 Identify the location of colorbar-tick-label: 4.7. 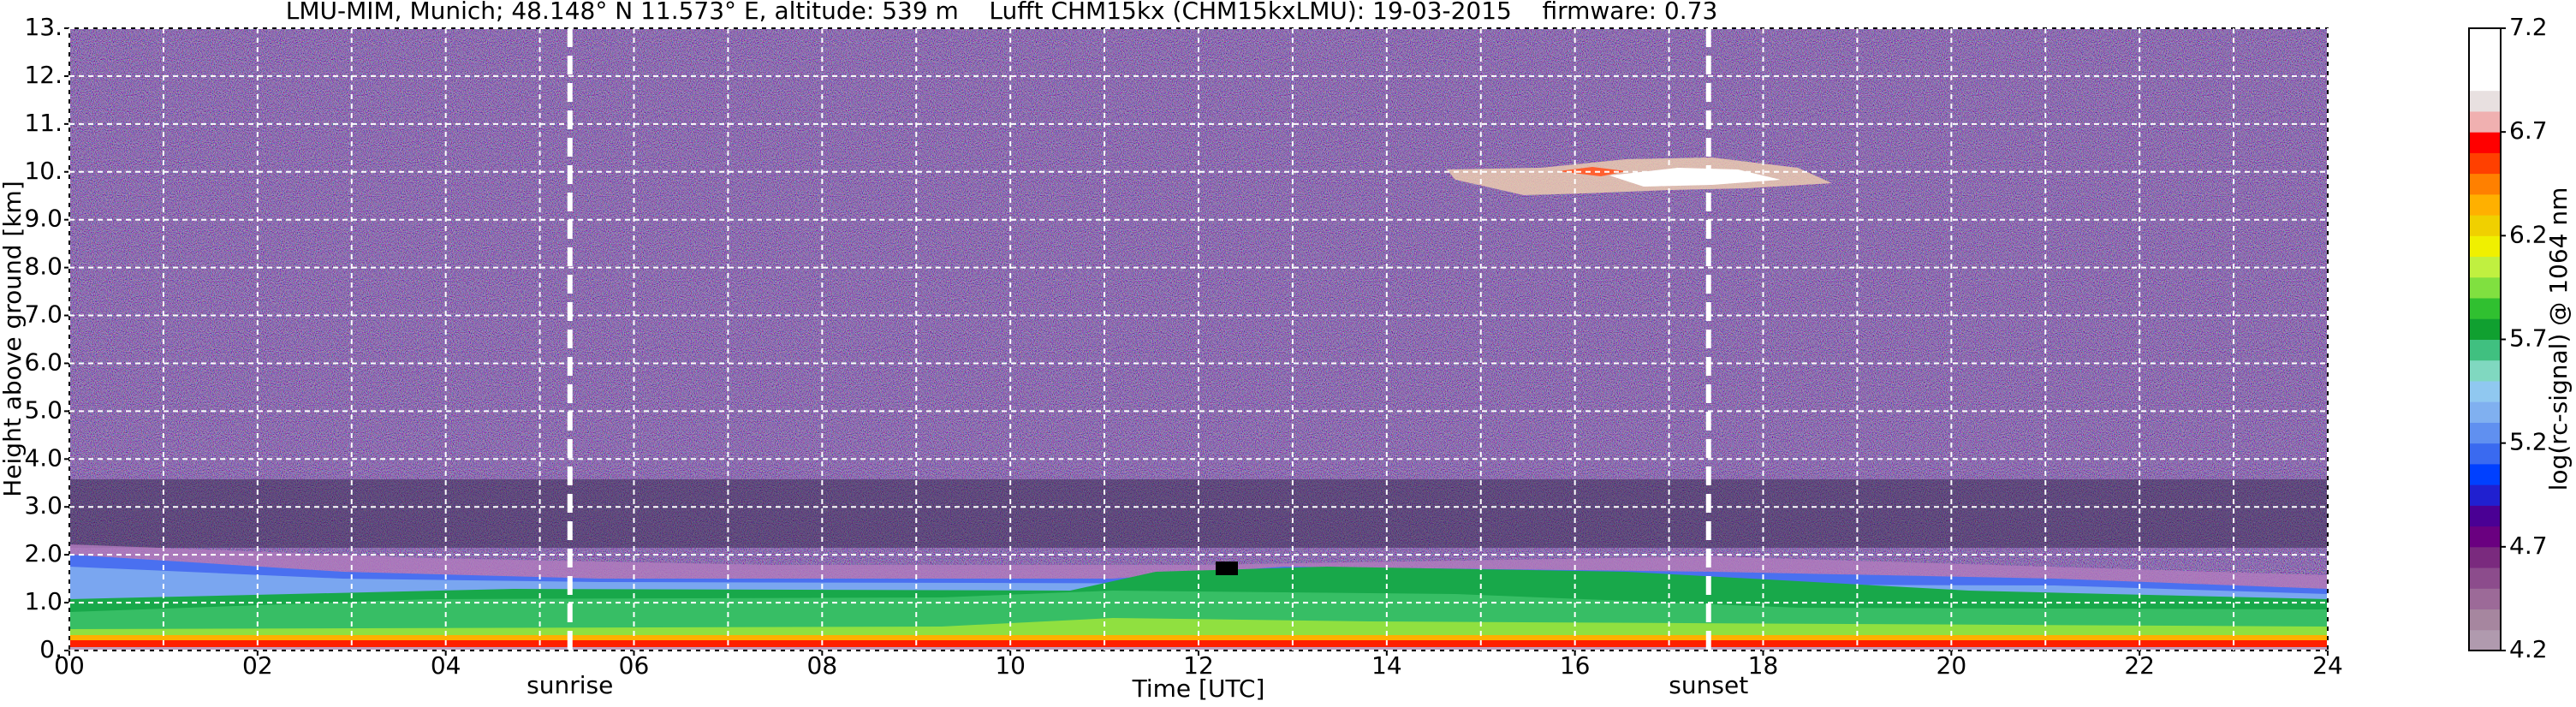
(2529, 546).